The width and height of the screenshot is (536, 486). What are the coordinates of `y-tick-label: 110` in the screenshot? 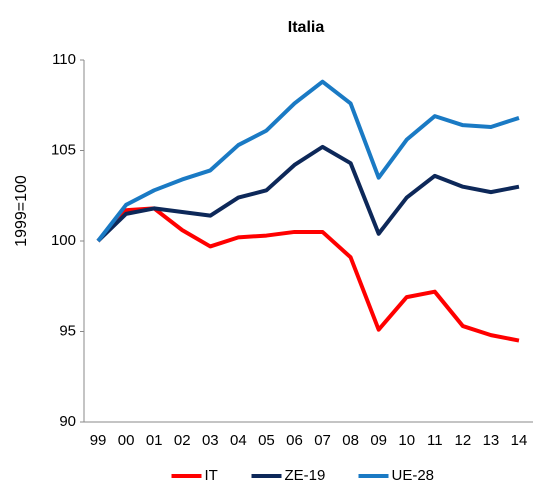 It's located at (64, 59).